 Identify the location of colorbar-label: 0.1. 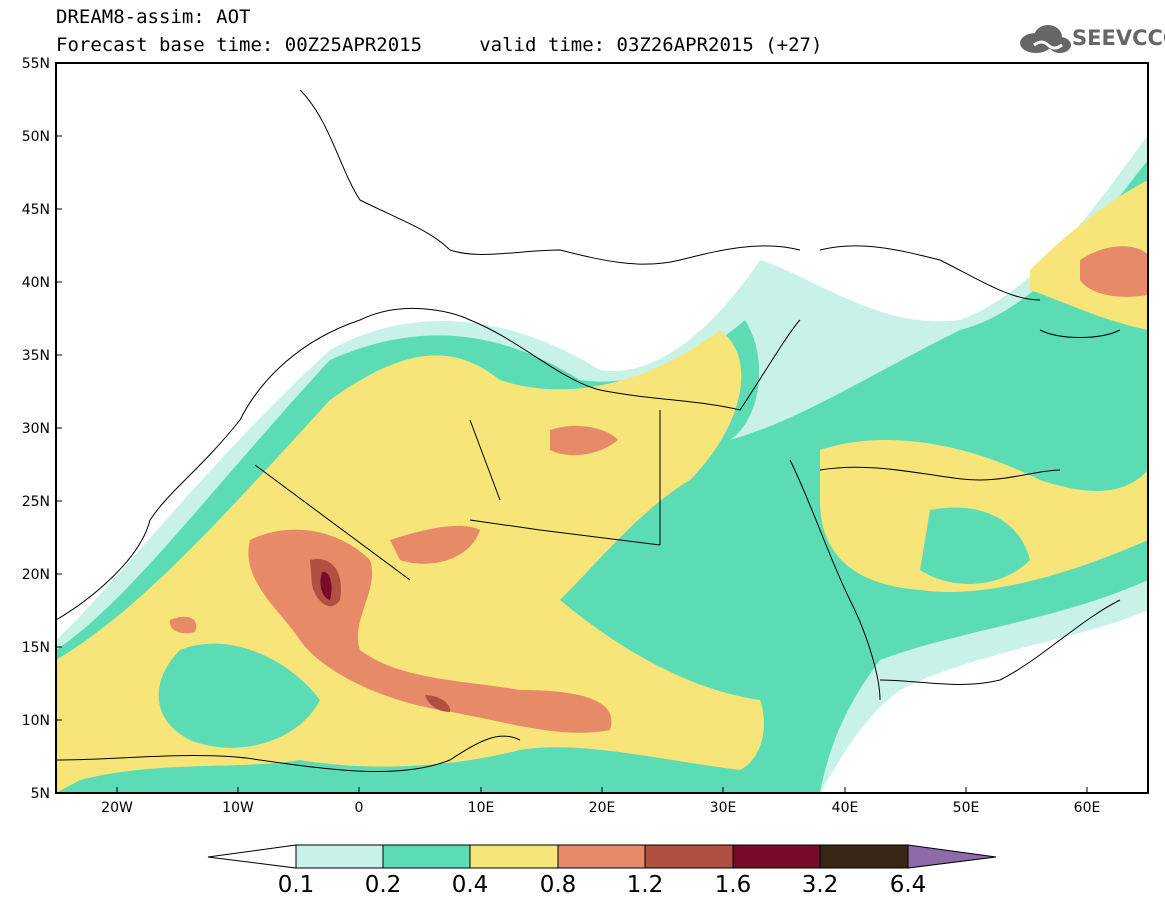
(296, 885).